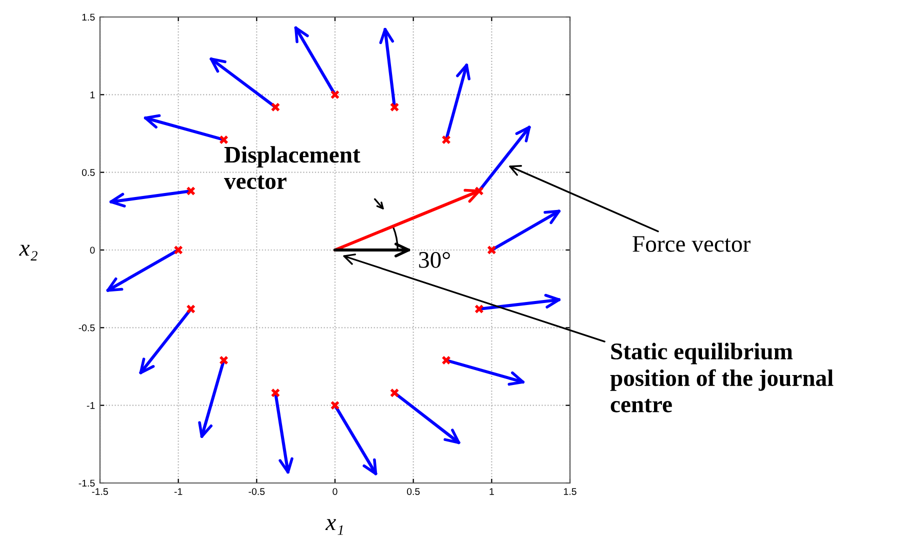  What do you see at coordinates (88, 17) in the screenshot?
I see `y-tick-label: 1.5` at bounding box center [88, 17].